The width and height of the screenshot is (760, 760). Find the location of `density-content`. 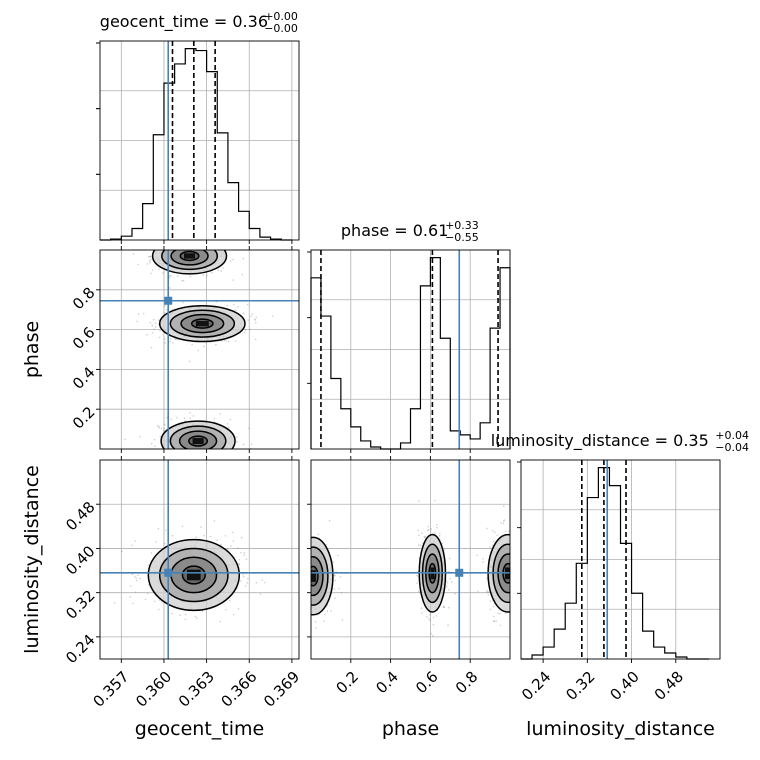

density-content is located at coordinates (199, 353).